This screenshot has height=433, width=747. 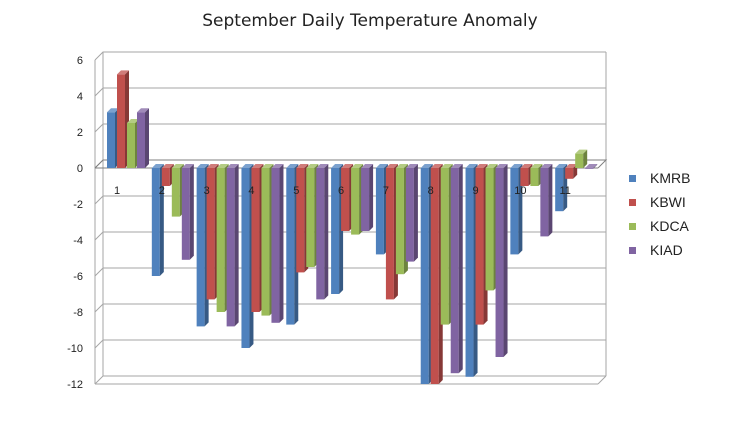 I want to click on y-tick-label: -6, so click(x=78, y=277).